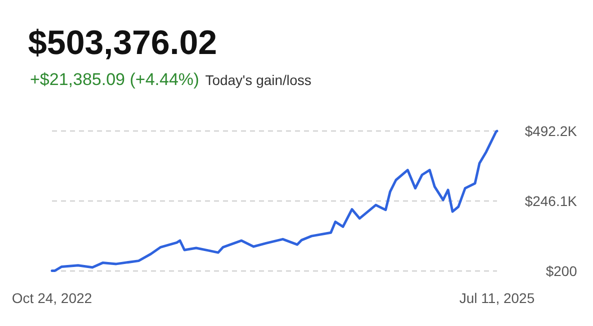 Image resolution: width=593 pixels, height=326 pixels. I want to click on y-tick-label: $492.2K, so click(551, 130).